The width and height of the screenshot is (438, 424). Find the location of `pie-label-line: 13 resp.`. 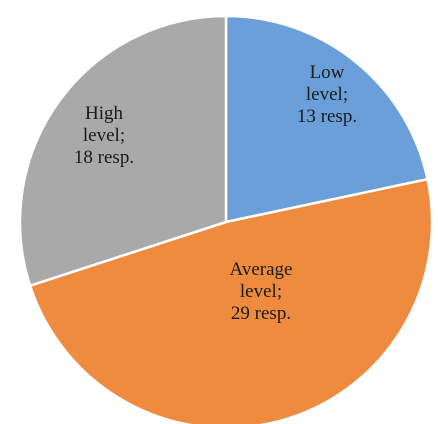

pie-label-line: 13 resp. is located at coordinates (327, 116).